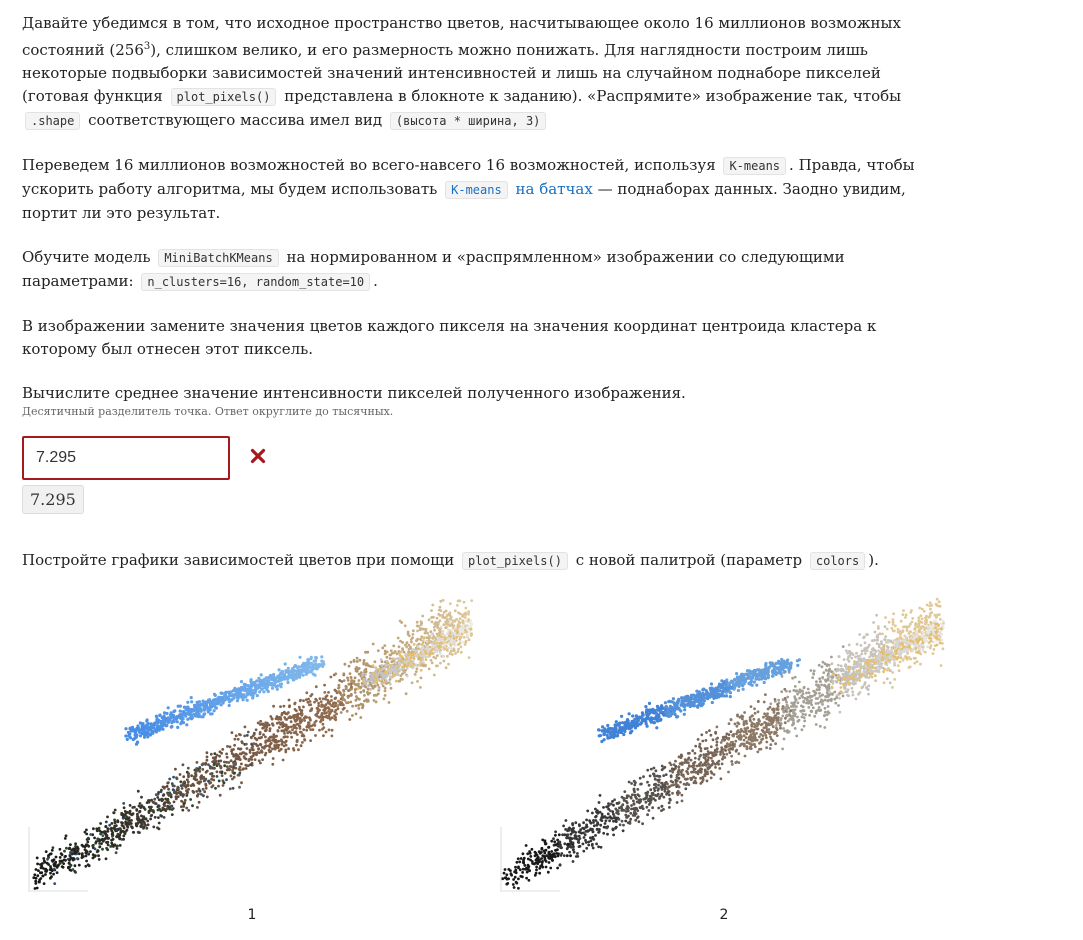  What do you see at coordinates (126, 458) in the screenshot?
I see `answer-input` at bounding box center [126, 458].